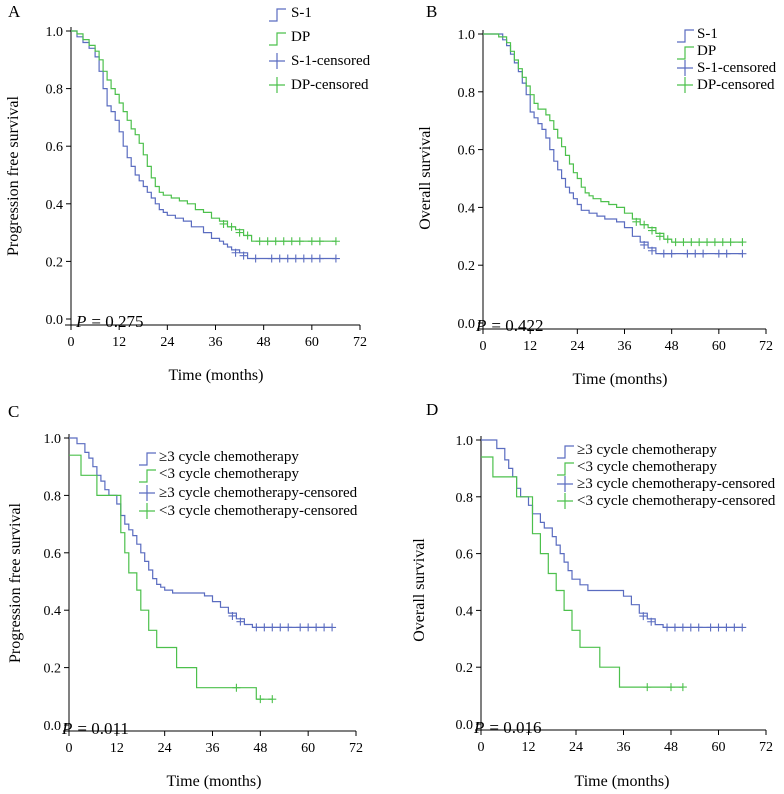 The width and height of the screenshot is (784, 794). What do you see at coordinates (229, 457) in the screenshot?
I see `legend-entry: ≥3 cycle chemotherapy` at bounding box center [229, 457].